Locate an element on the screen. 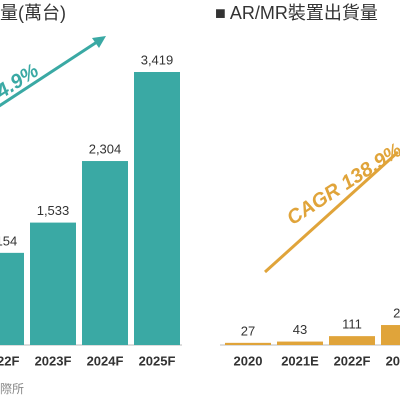 Image resolution: width=400 pixels, height=400 pixels. right-title: ■ AR/MR裝置出貨量 is located at coordinates (296, 13).